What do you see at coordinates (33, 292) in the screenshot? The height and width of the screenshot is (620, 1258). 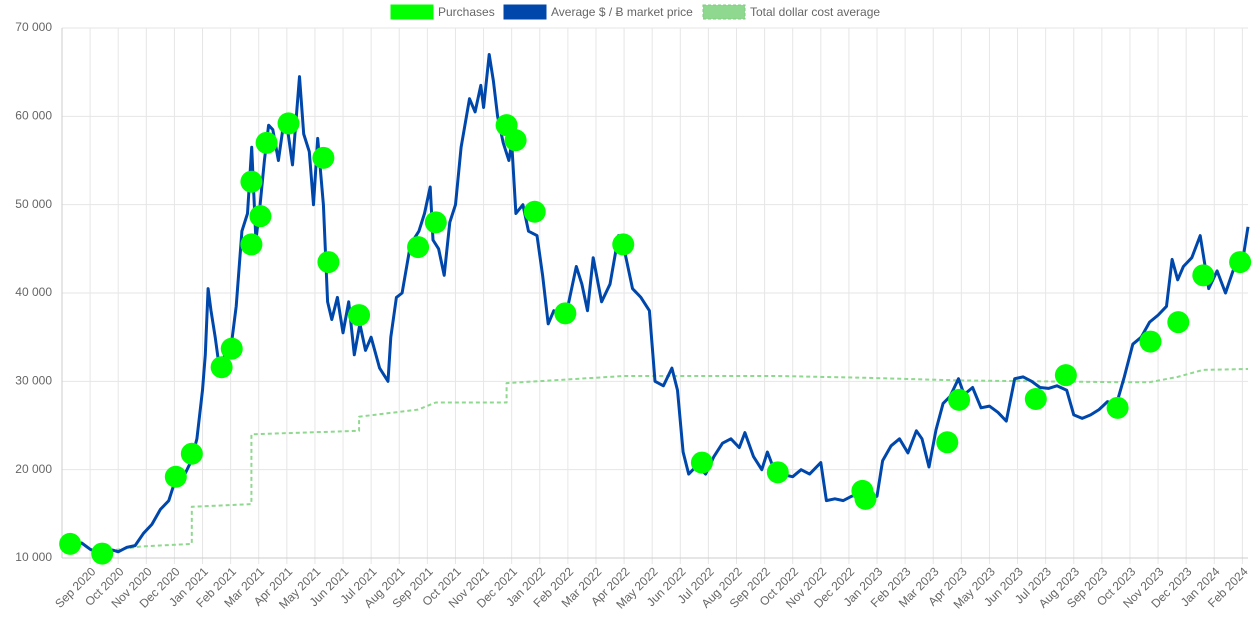 I see `y-tick-label: 40 000` at bounding box center [33, 292].